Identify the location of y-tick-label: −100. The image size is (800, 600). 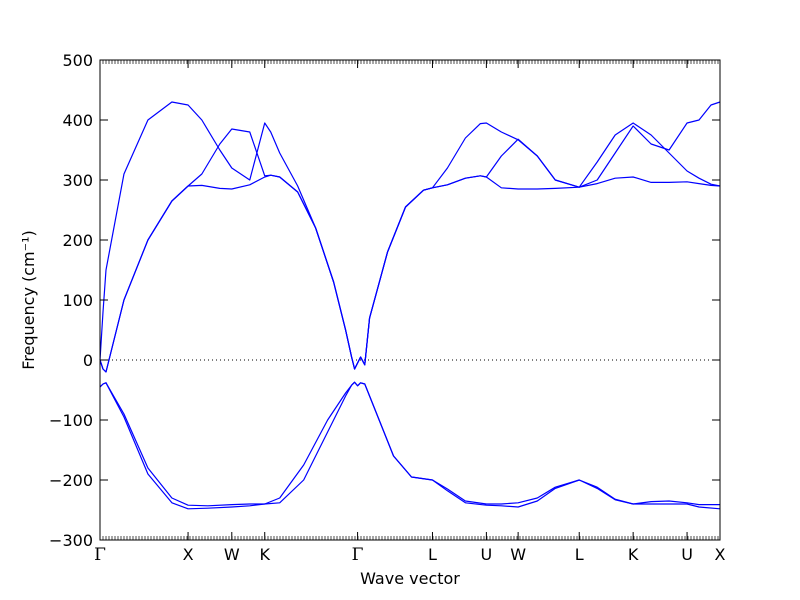
(71, 420).